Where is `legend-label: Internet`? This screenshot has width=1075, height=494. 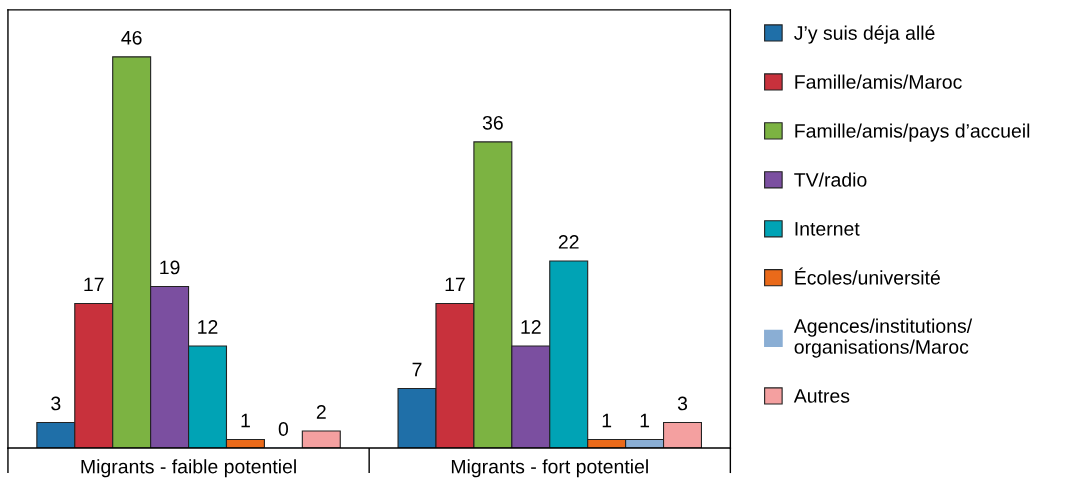
legend-label: Internet is located at coordinates (827, 229).